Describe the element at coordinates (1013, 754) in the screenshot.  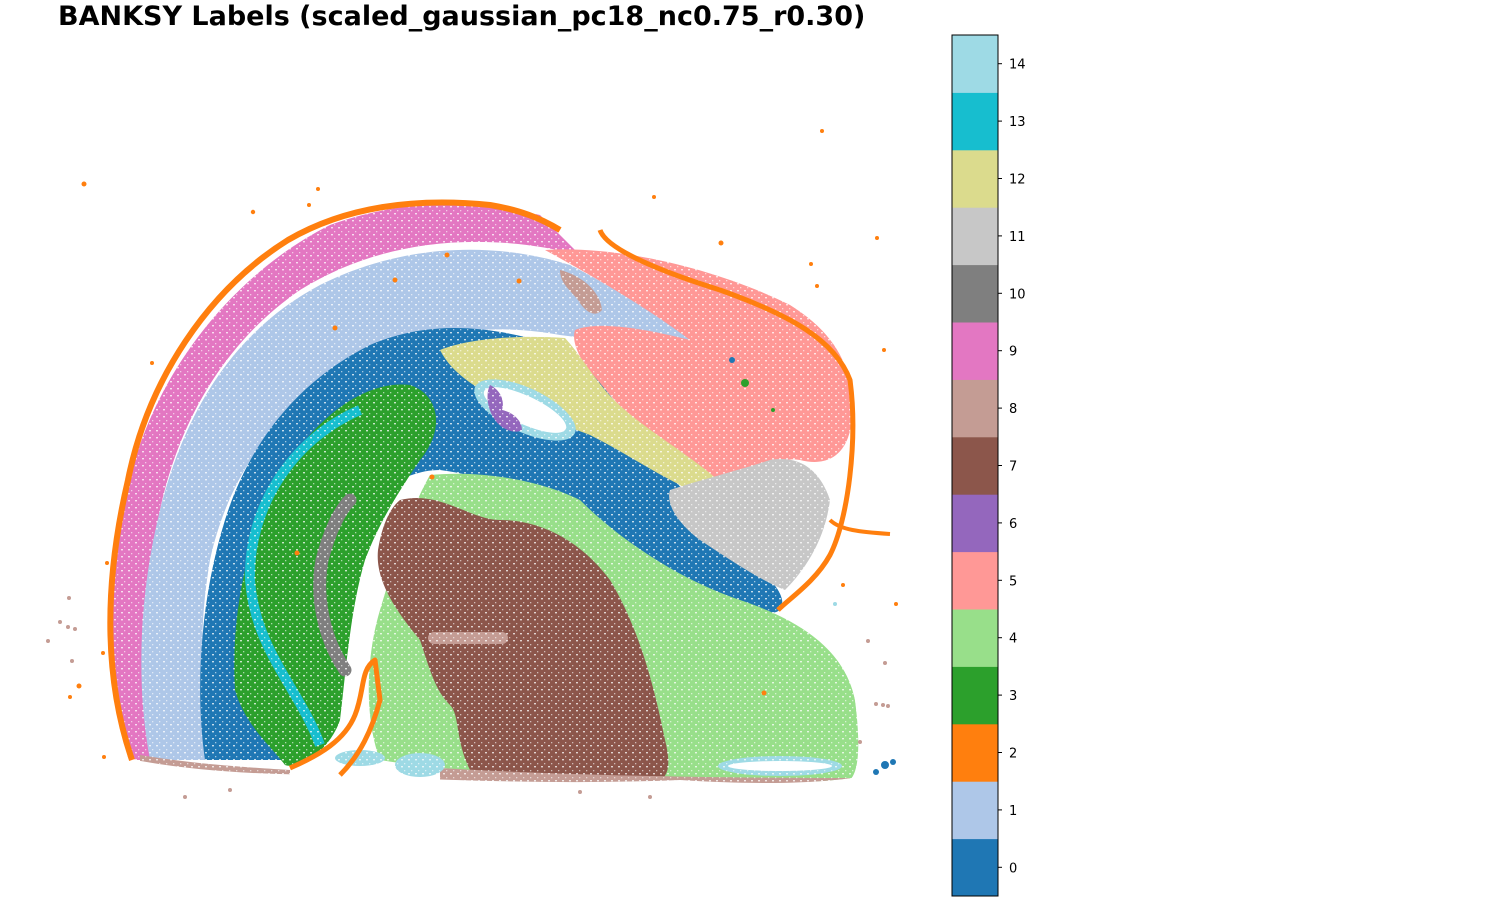
I see `colorbar-tick-label: 2` at that location.